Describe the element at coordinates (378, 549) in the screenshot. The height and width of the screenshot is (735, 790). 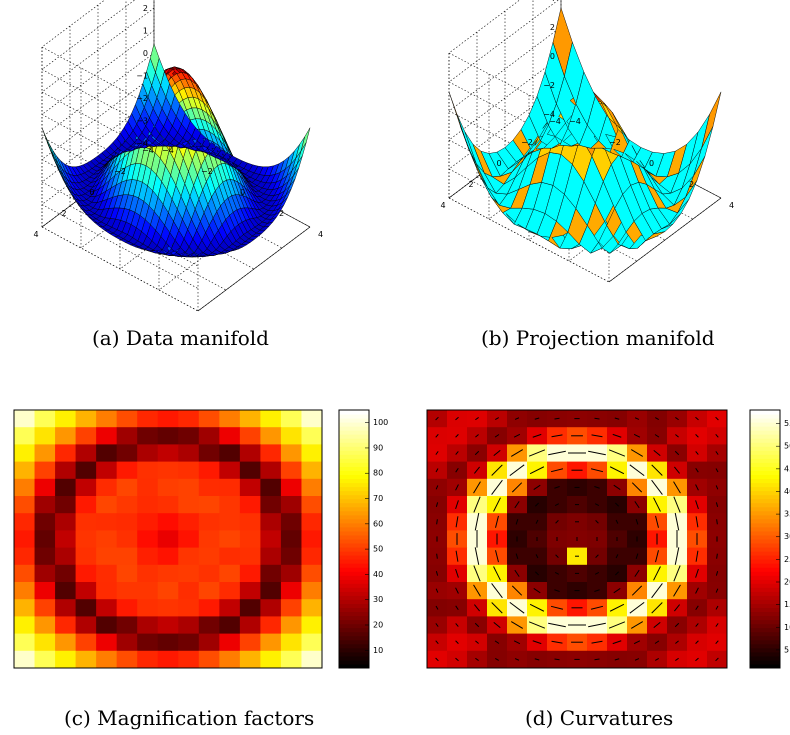
I see `colorbar-tick-label: 50` at that location.